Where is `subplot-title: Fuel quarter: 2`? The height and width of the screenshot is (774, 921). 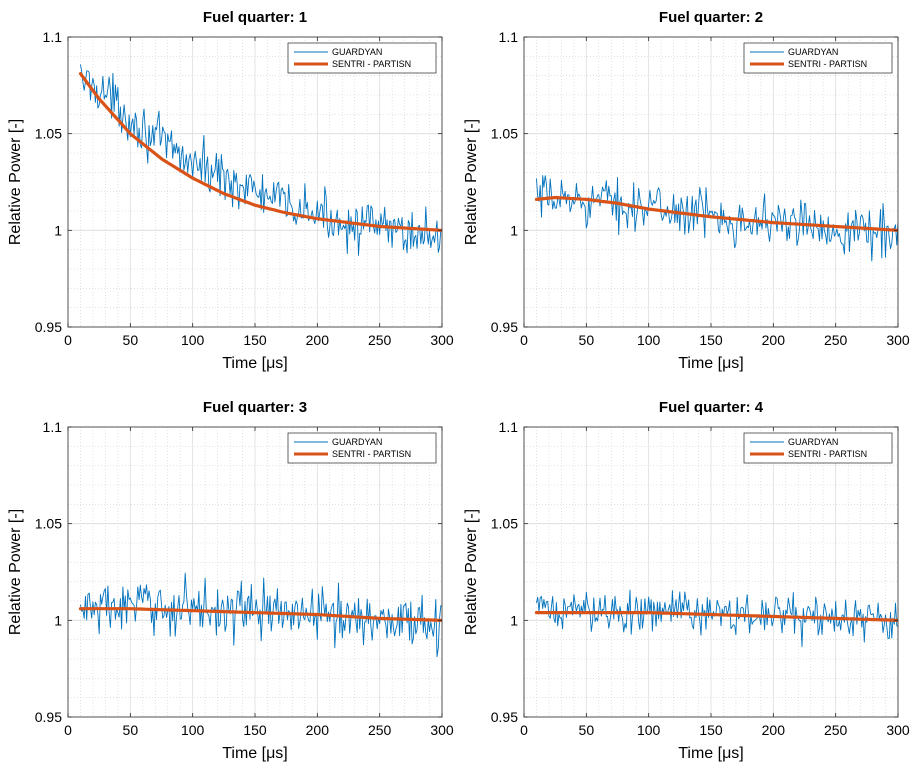
subplot-title: Fuel quarter: 2 is located at coordinates (711, 17).